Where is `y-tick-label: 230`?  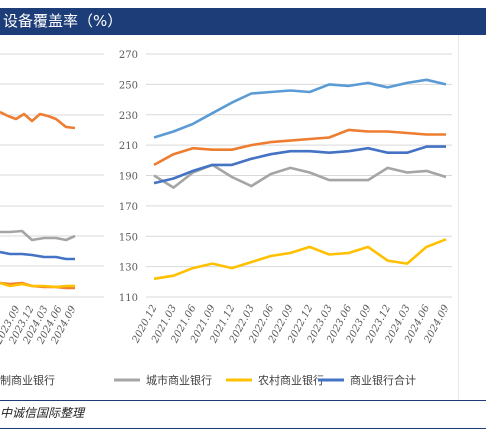 y-tick-label: 230 is located at coordinates (128, 116).